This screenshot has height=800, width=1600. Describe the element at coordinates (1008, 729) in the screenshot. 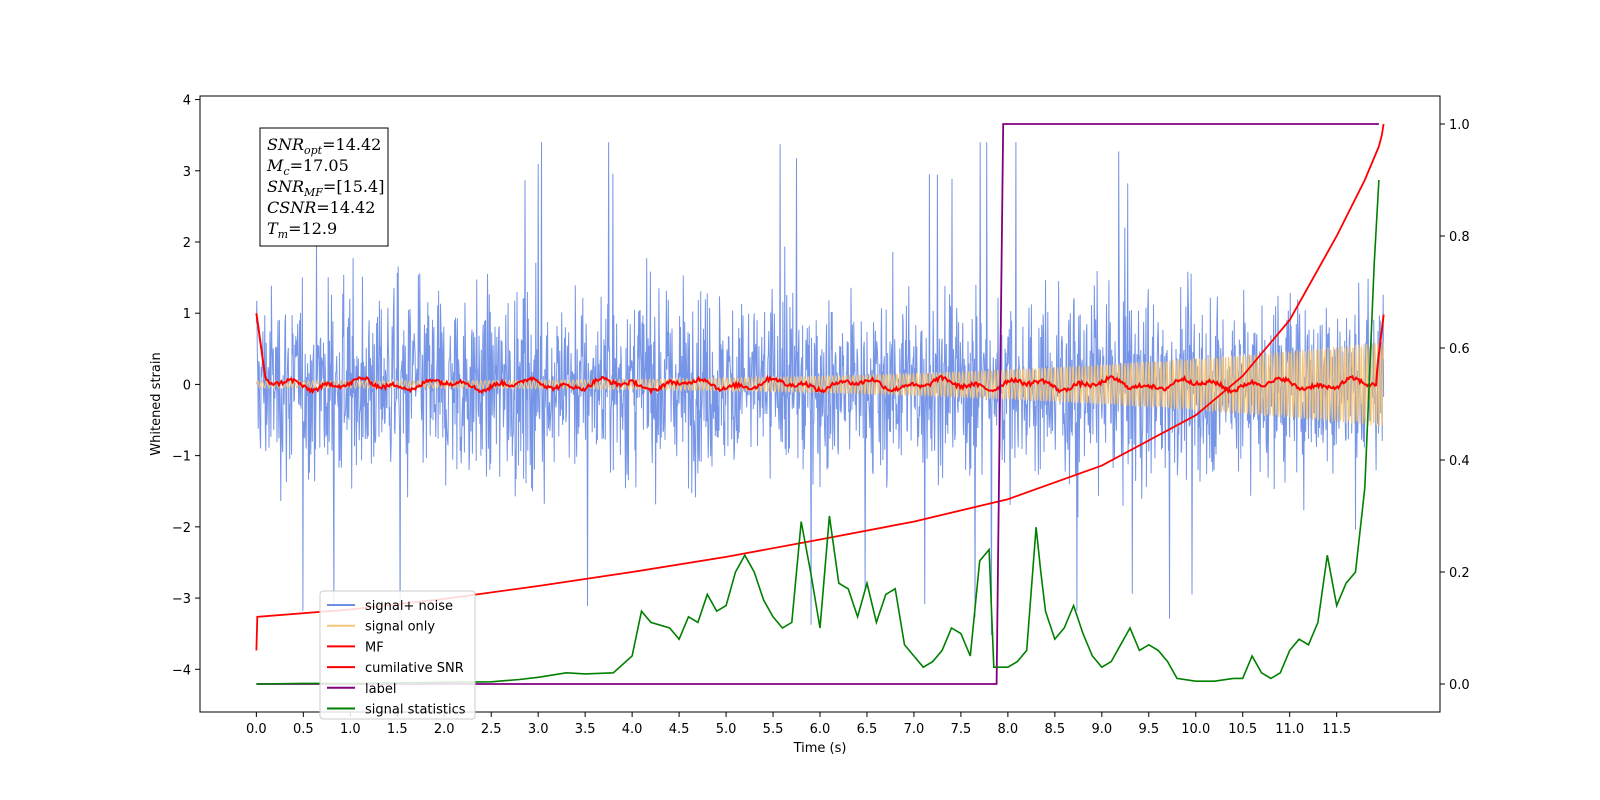

I see `x-tick-label: 8.0` at that location.